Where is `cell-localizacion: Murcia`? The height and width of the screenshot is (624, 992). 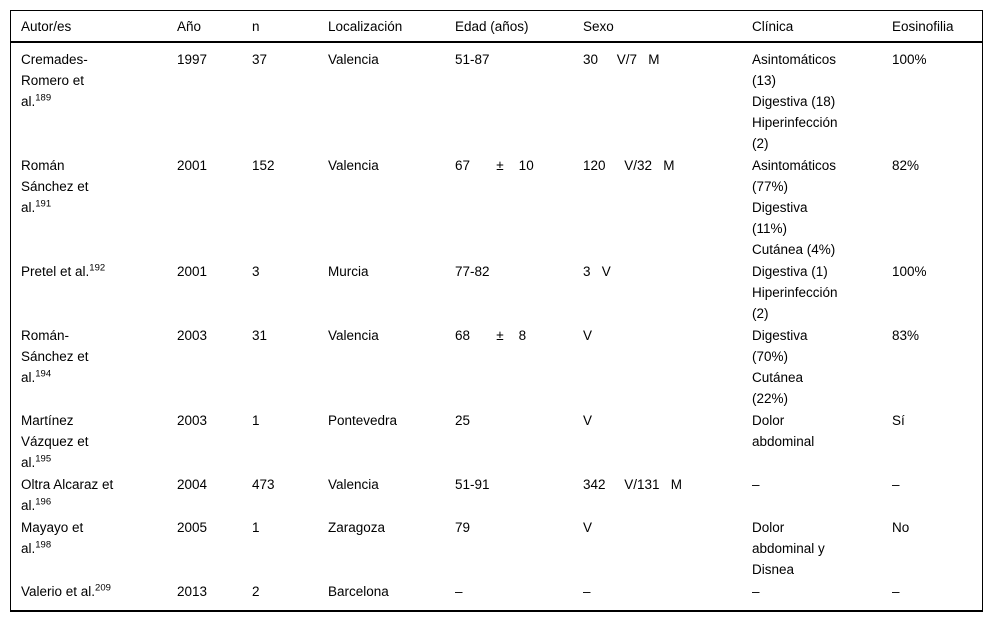 cell-localizacion: Murcia is located at coordinates (348, 271).